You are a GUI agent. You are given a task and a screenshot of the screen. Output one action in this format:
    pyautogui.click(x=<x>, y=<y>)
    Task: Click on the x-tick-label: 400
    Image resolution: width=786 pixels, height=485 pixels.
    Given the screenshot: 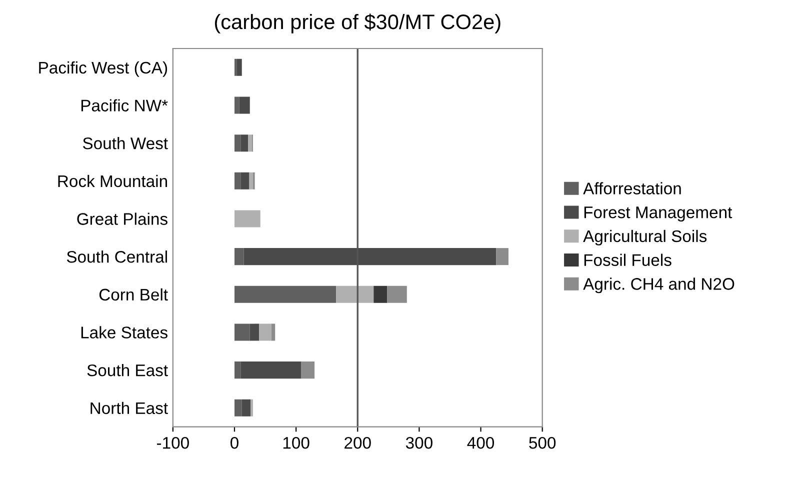 What is the action you would take?
    pyautogui.click(x=480, y=442)
    